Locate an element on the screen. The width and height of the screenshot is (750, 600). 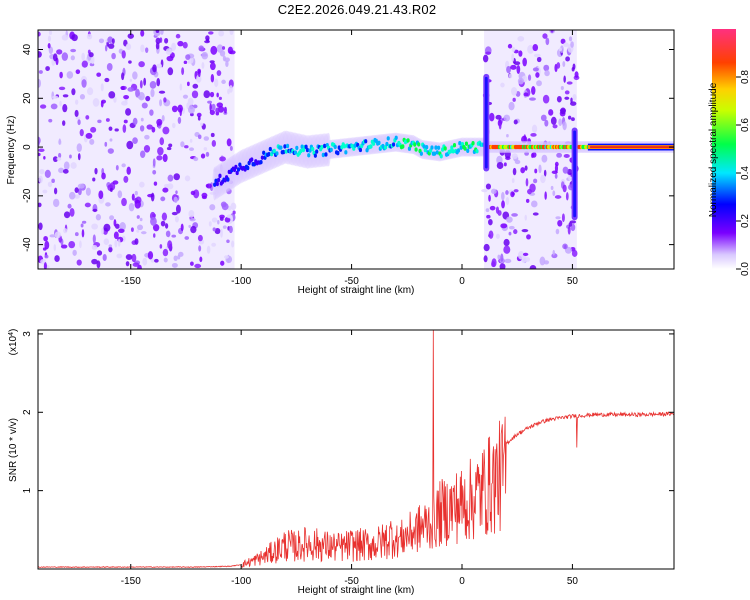
spectrogram-x-tick-label: 0 is located at coordinates (462, 281).